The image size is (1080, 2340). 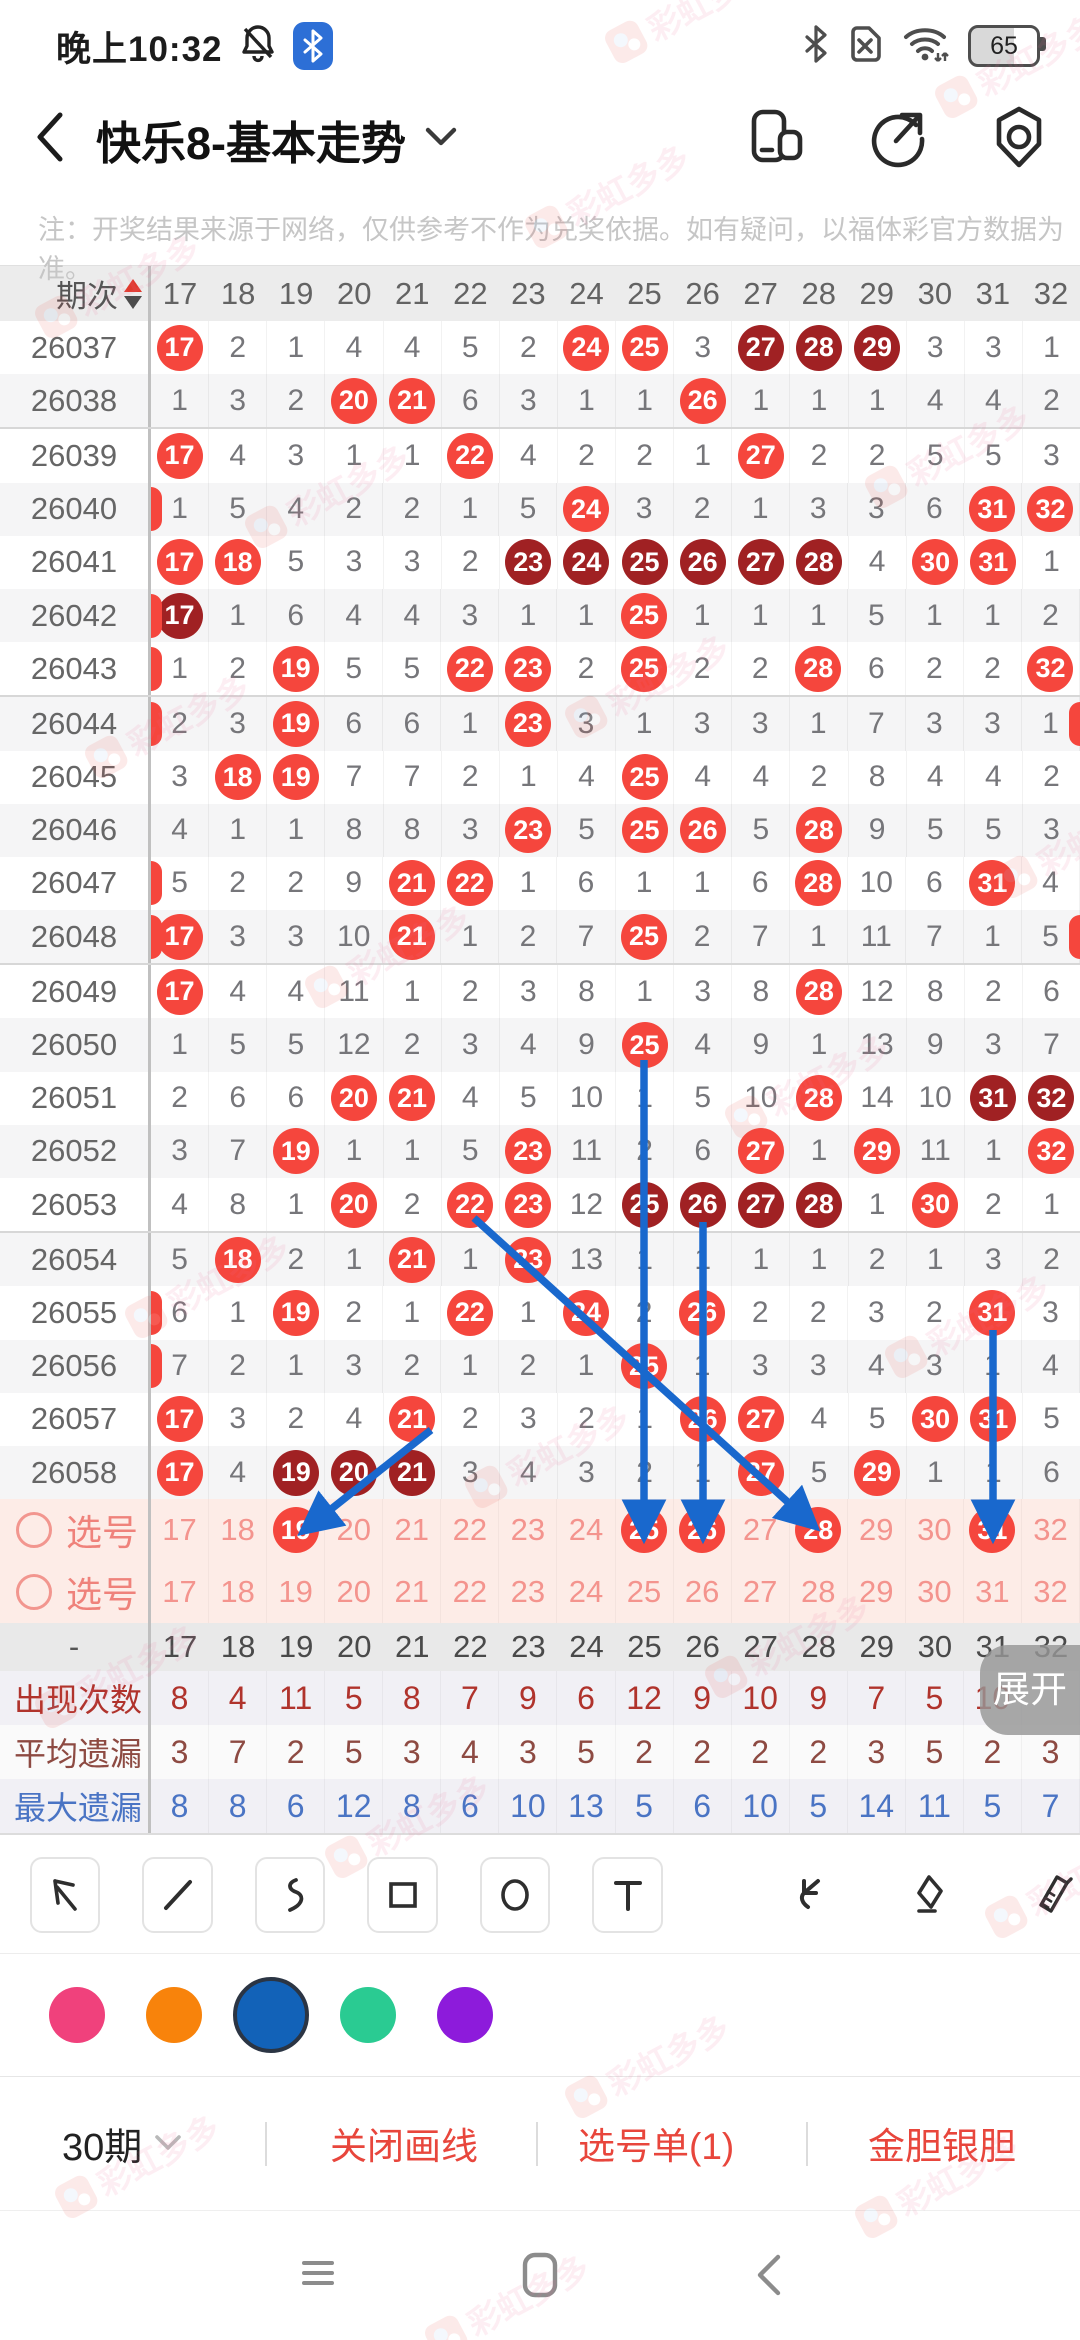 I want to click on number-cell: 28, so click(x=819, y=830).